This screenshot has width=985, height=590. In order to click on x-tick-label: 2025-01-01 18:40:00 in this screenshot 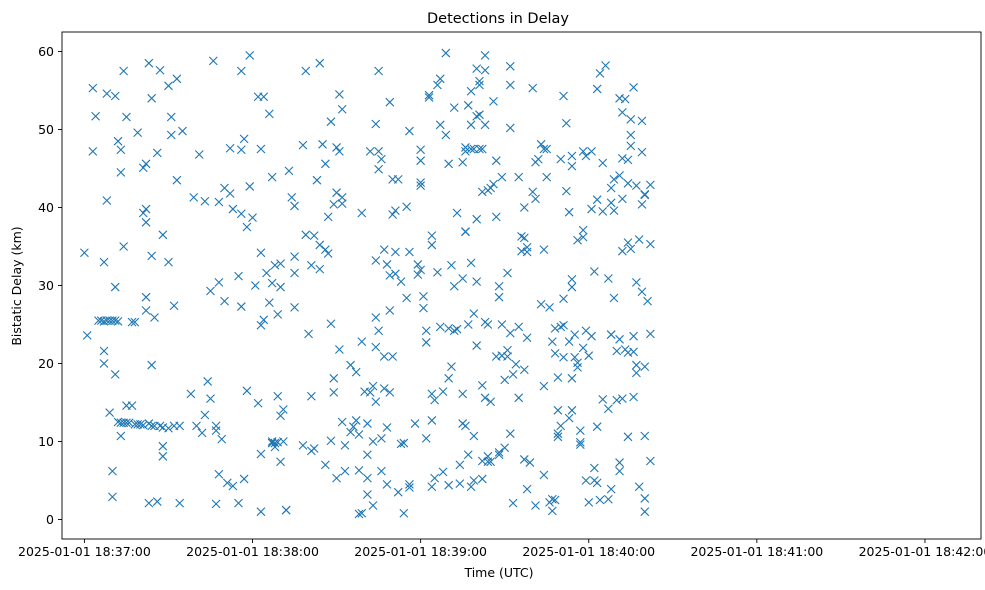, I will do `click(588, 551)`.